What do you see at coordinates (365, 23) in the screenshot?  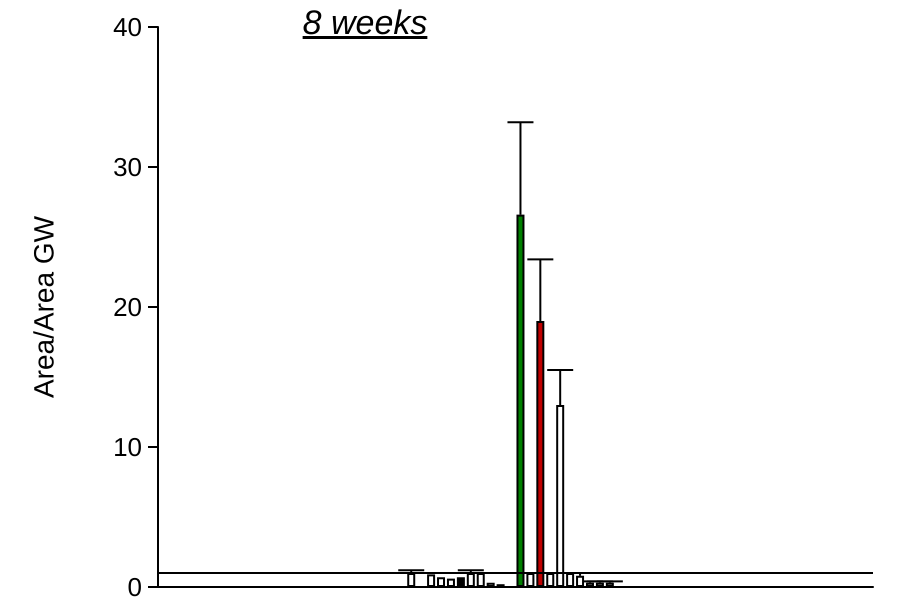 I see `chart-title: 8 weeks` at bounding box center [365, 23].